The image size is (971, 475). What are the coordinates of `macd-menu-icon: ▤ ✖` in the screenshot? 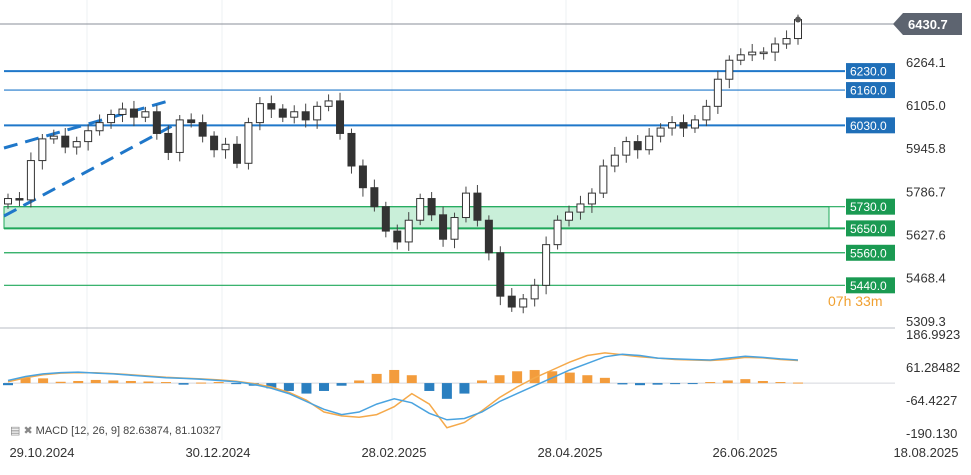 It's located at (21, 431).